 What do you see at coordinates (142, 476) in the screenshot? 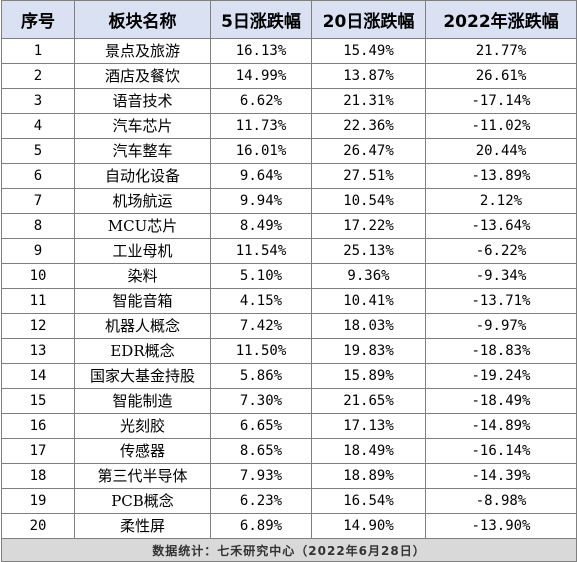
I see `cell-sector: 第三代半导体` at bounding box center [142, 476].